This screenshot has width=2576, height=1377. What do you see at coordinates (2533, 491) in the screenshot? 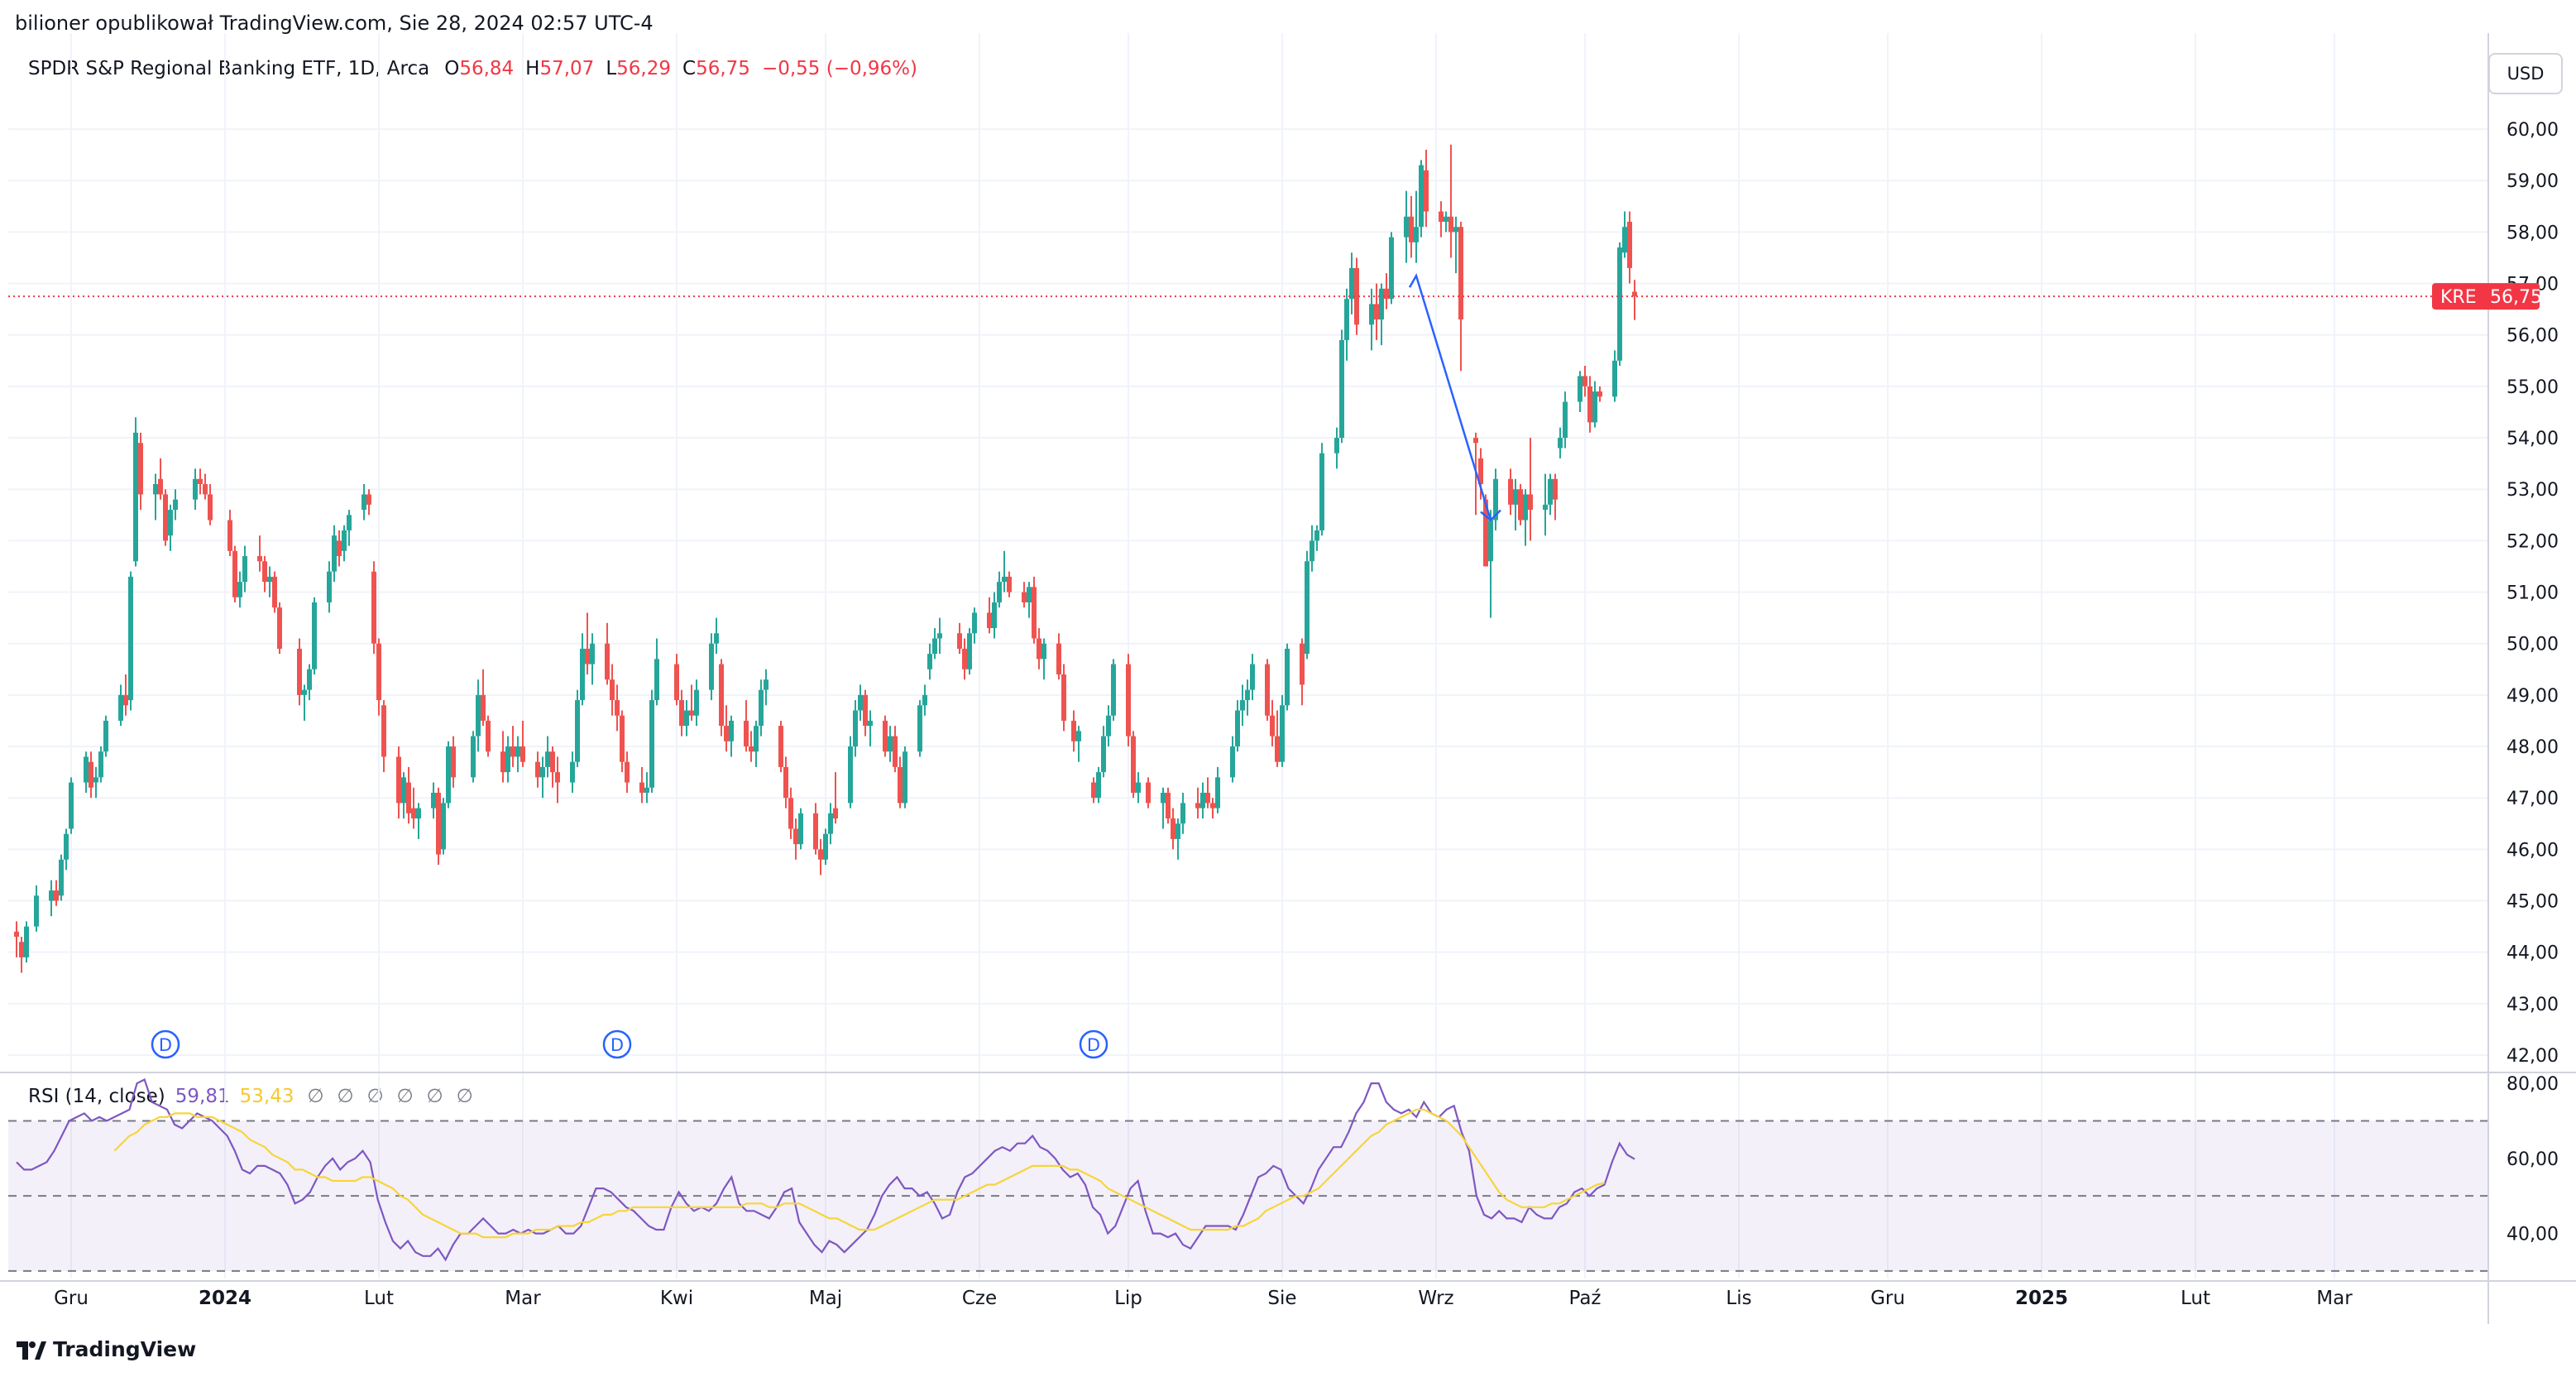
I see `y-tick-label: 53,00` at bounding box center [2533, 491].